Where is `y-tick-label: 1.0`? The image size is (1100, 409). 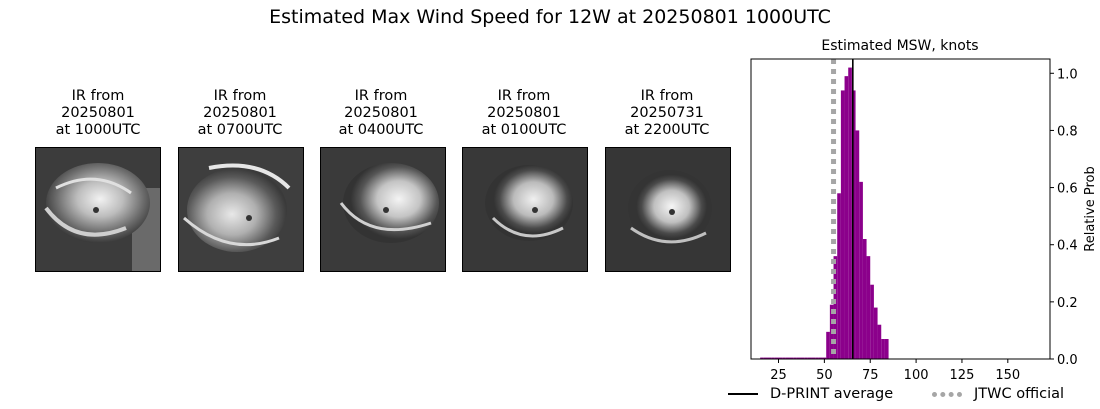 y-tick-label: 1.0 is located at coordinates (1067, 74).